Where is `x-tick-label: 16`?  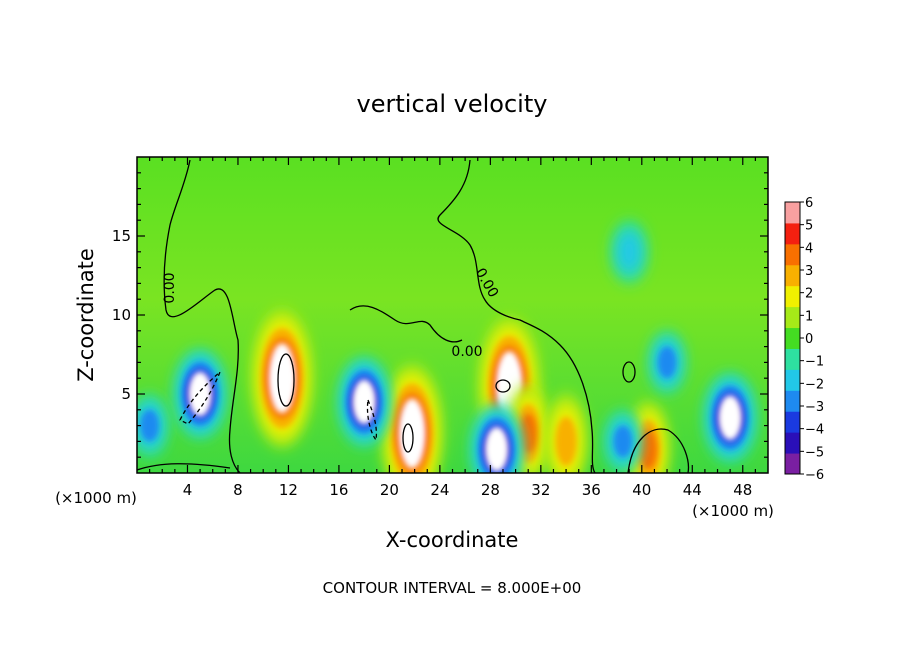 x-tick-label: 16 is located at coordinates (338, 490).